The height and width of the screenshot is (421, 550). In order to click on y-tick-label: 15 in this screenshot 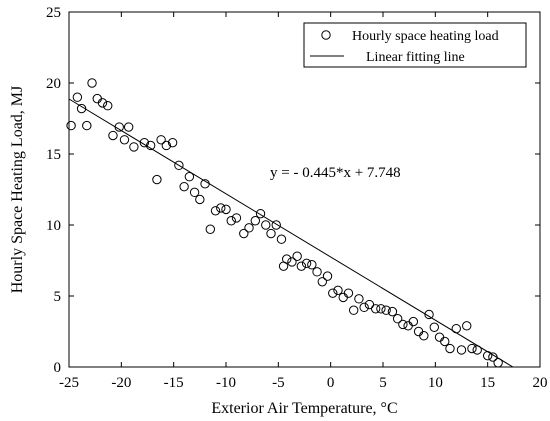, I will do `click(53, 155)`.